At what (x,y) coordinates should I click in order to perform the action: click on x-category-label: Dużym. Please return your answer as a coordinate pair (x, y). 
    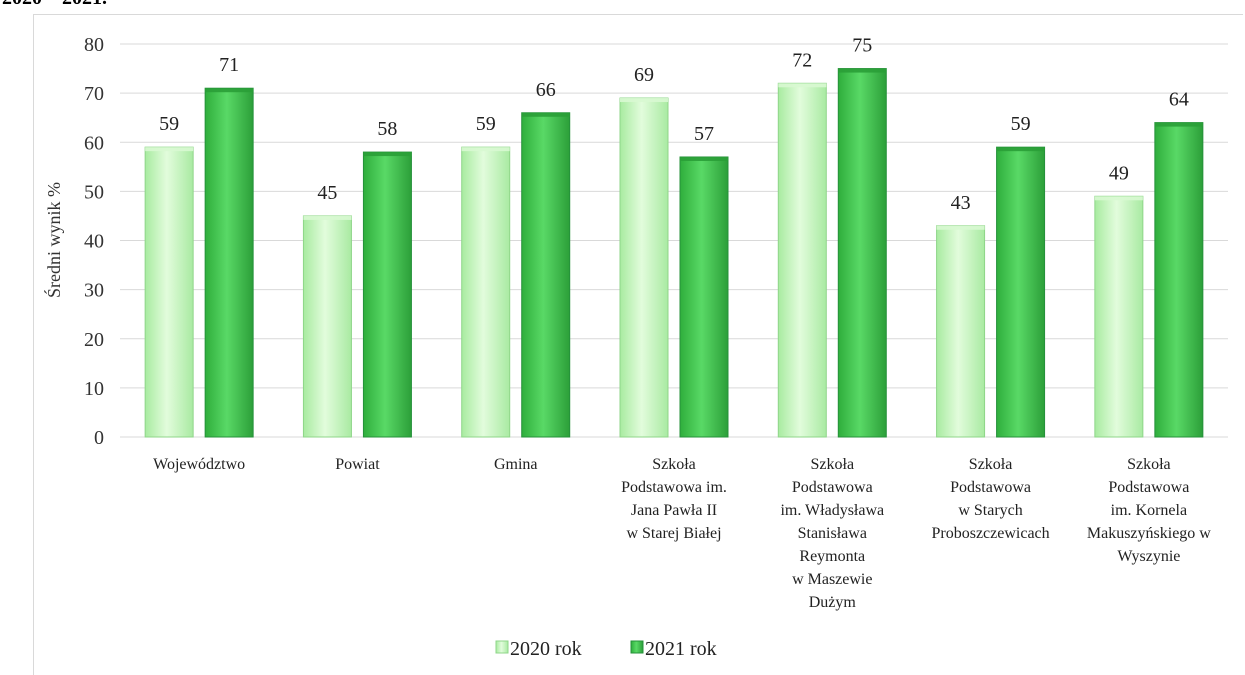
    Looking at the image, I should click on (833, 602).